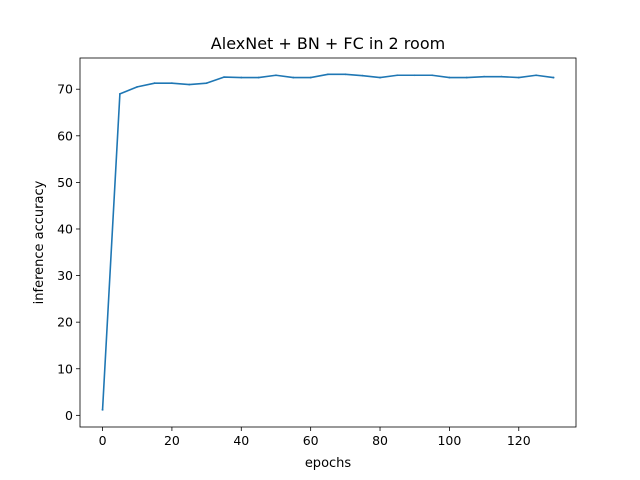 The height and width of the screenshot is (480, 640). I want to click on y-axis-label: inference accuracy, so click(39, 242).